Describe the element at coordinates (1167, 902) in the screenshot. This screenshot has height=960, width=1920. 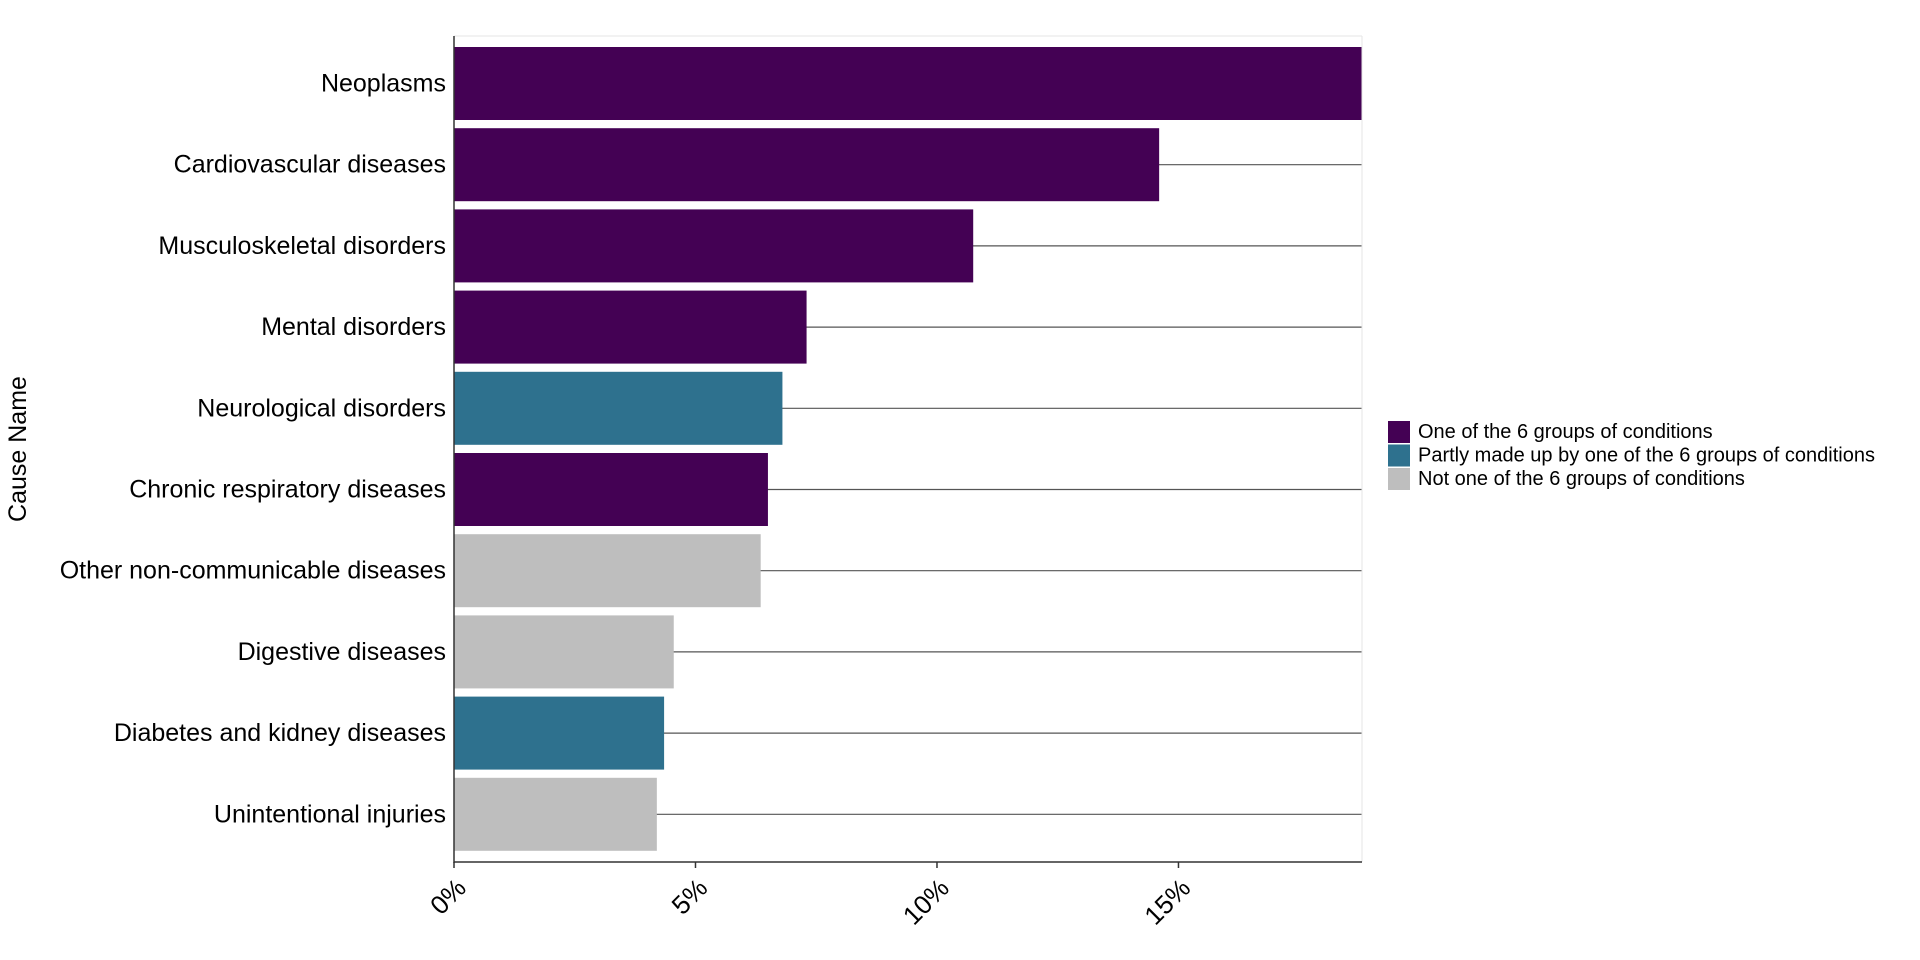
I see `x-tick-label: 15%` at that location.